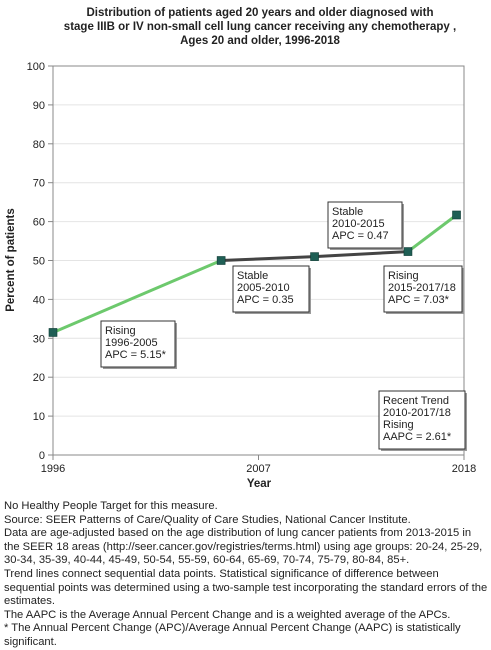  I want to click on y-tick-label-80: 80, so click(39, 145).